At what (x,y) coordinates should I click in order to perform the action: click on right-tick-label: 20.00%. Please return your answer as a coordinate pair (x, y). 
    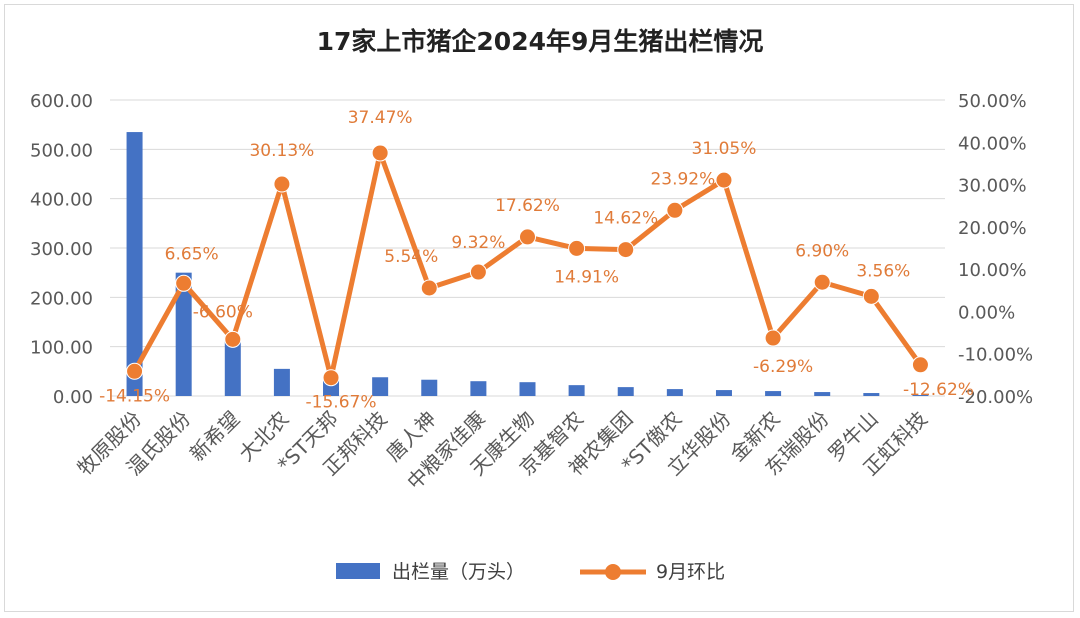
    Looking at the image, I should click on (992, 228).